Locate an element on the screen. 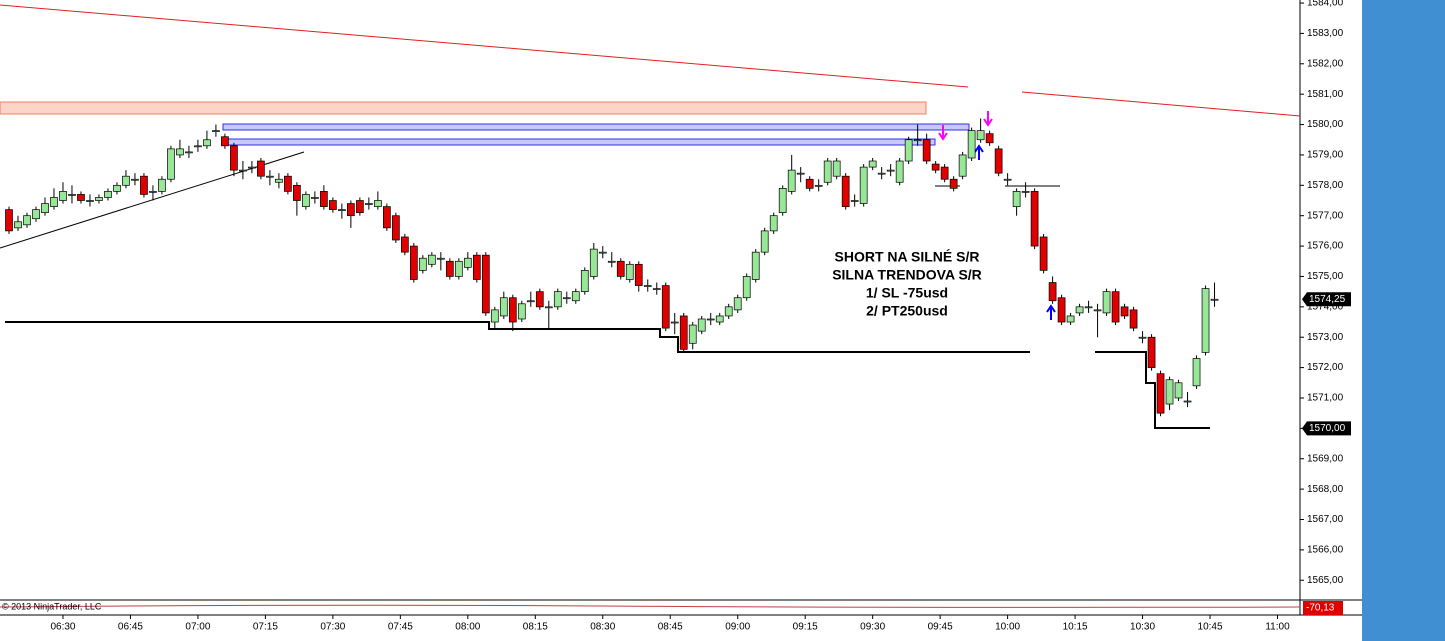 This screenshot has height=641, width=1445. y-tick-label: 1566,00 is located at coordinates (1325, 550).